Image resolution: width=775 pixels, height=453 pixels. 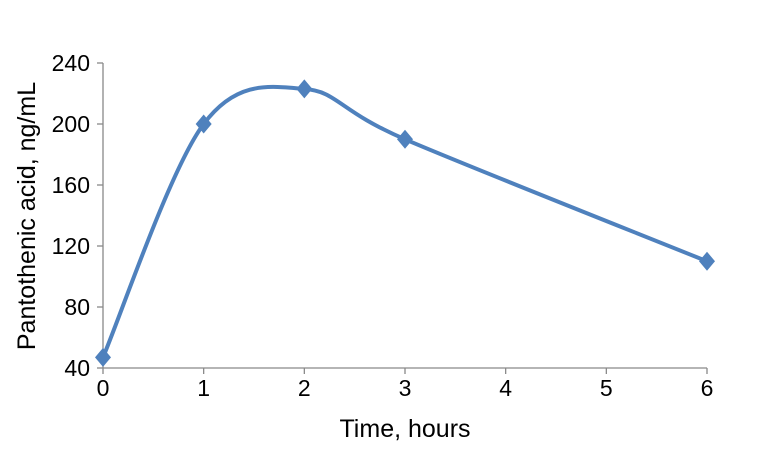 I want to click on x-tick-label: 4, so click(x=505, y=388).